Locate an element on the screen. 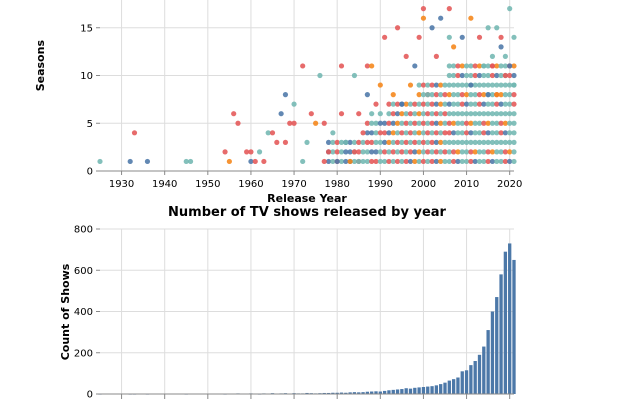 This screenshot has height=400, width=640. bar-y-tick-label: 400 is located at coordinates (83, 312).